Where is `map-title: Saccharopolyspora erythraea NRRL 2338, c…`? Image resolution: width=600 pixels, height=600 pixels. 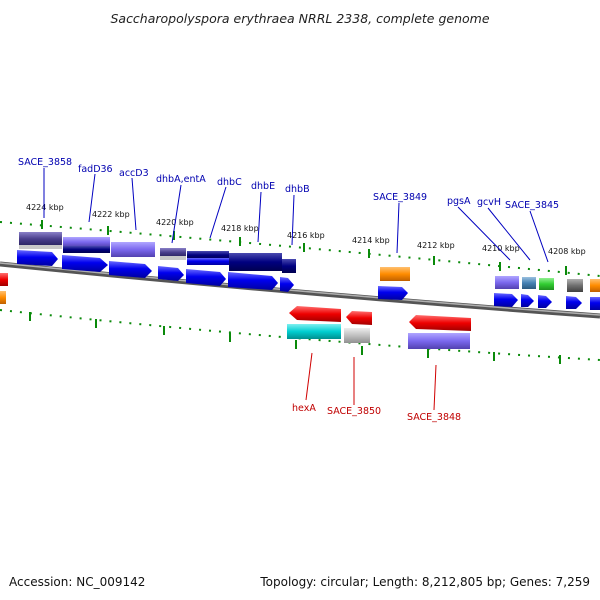
map-title: Saccharopolyspora erythraea NRRL 2338, c… is located at coordinates (299, 18).